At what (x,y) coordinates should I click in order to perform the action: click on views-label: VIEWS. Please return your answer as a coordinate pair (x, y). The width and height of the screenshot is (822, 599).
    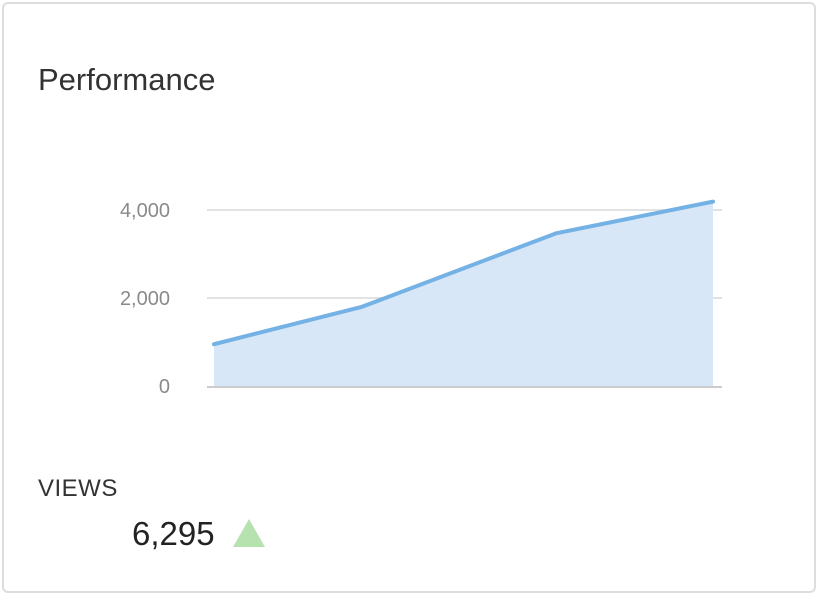
    Looking at the image, I should click on (78, 488).